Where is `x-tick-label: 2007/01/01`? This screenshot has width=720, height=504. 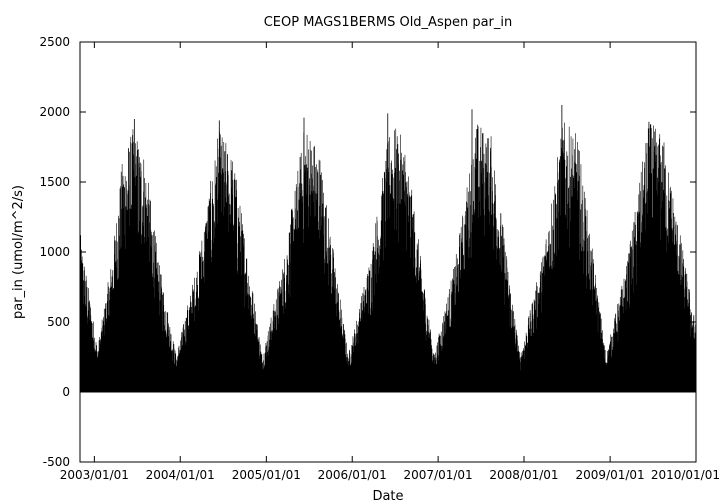
x-tick-label: 2007/01/01 is located at coordinates (438, 475).